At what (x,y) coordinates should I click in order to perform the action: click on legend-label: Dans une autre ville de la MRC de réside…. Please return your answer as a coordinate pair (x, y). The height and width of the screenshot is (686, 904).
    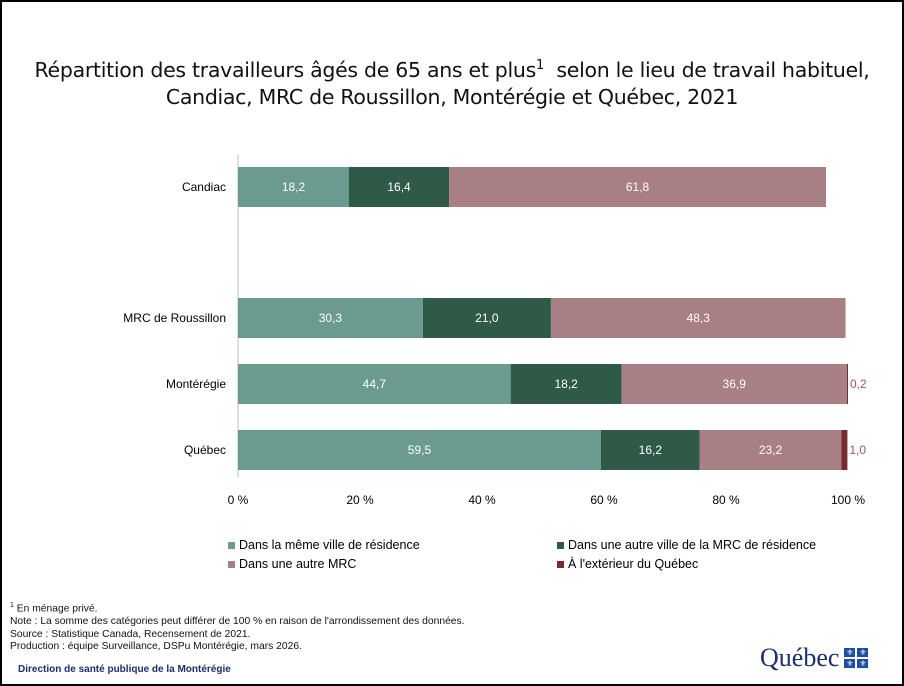
    Looking at the image, I should click on (692, 545).